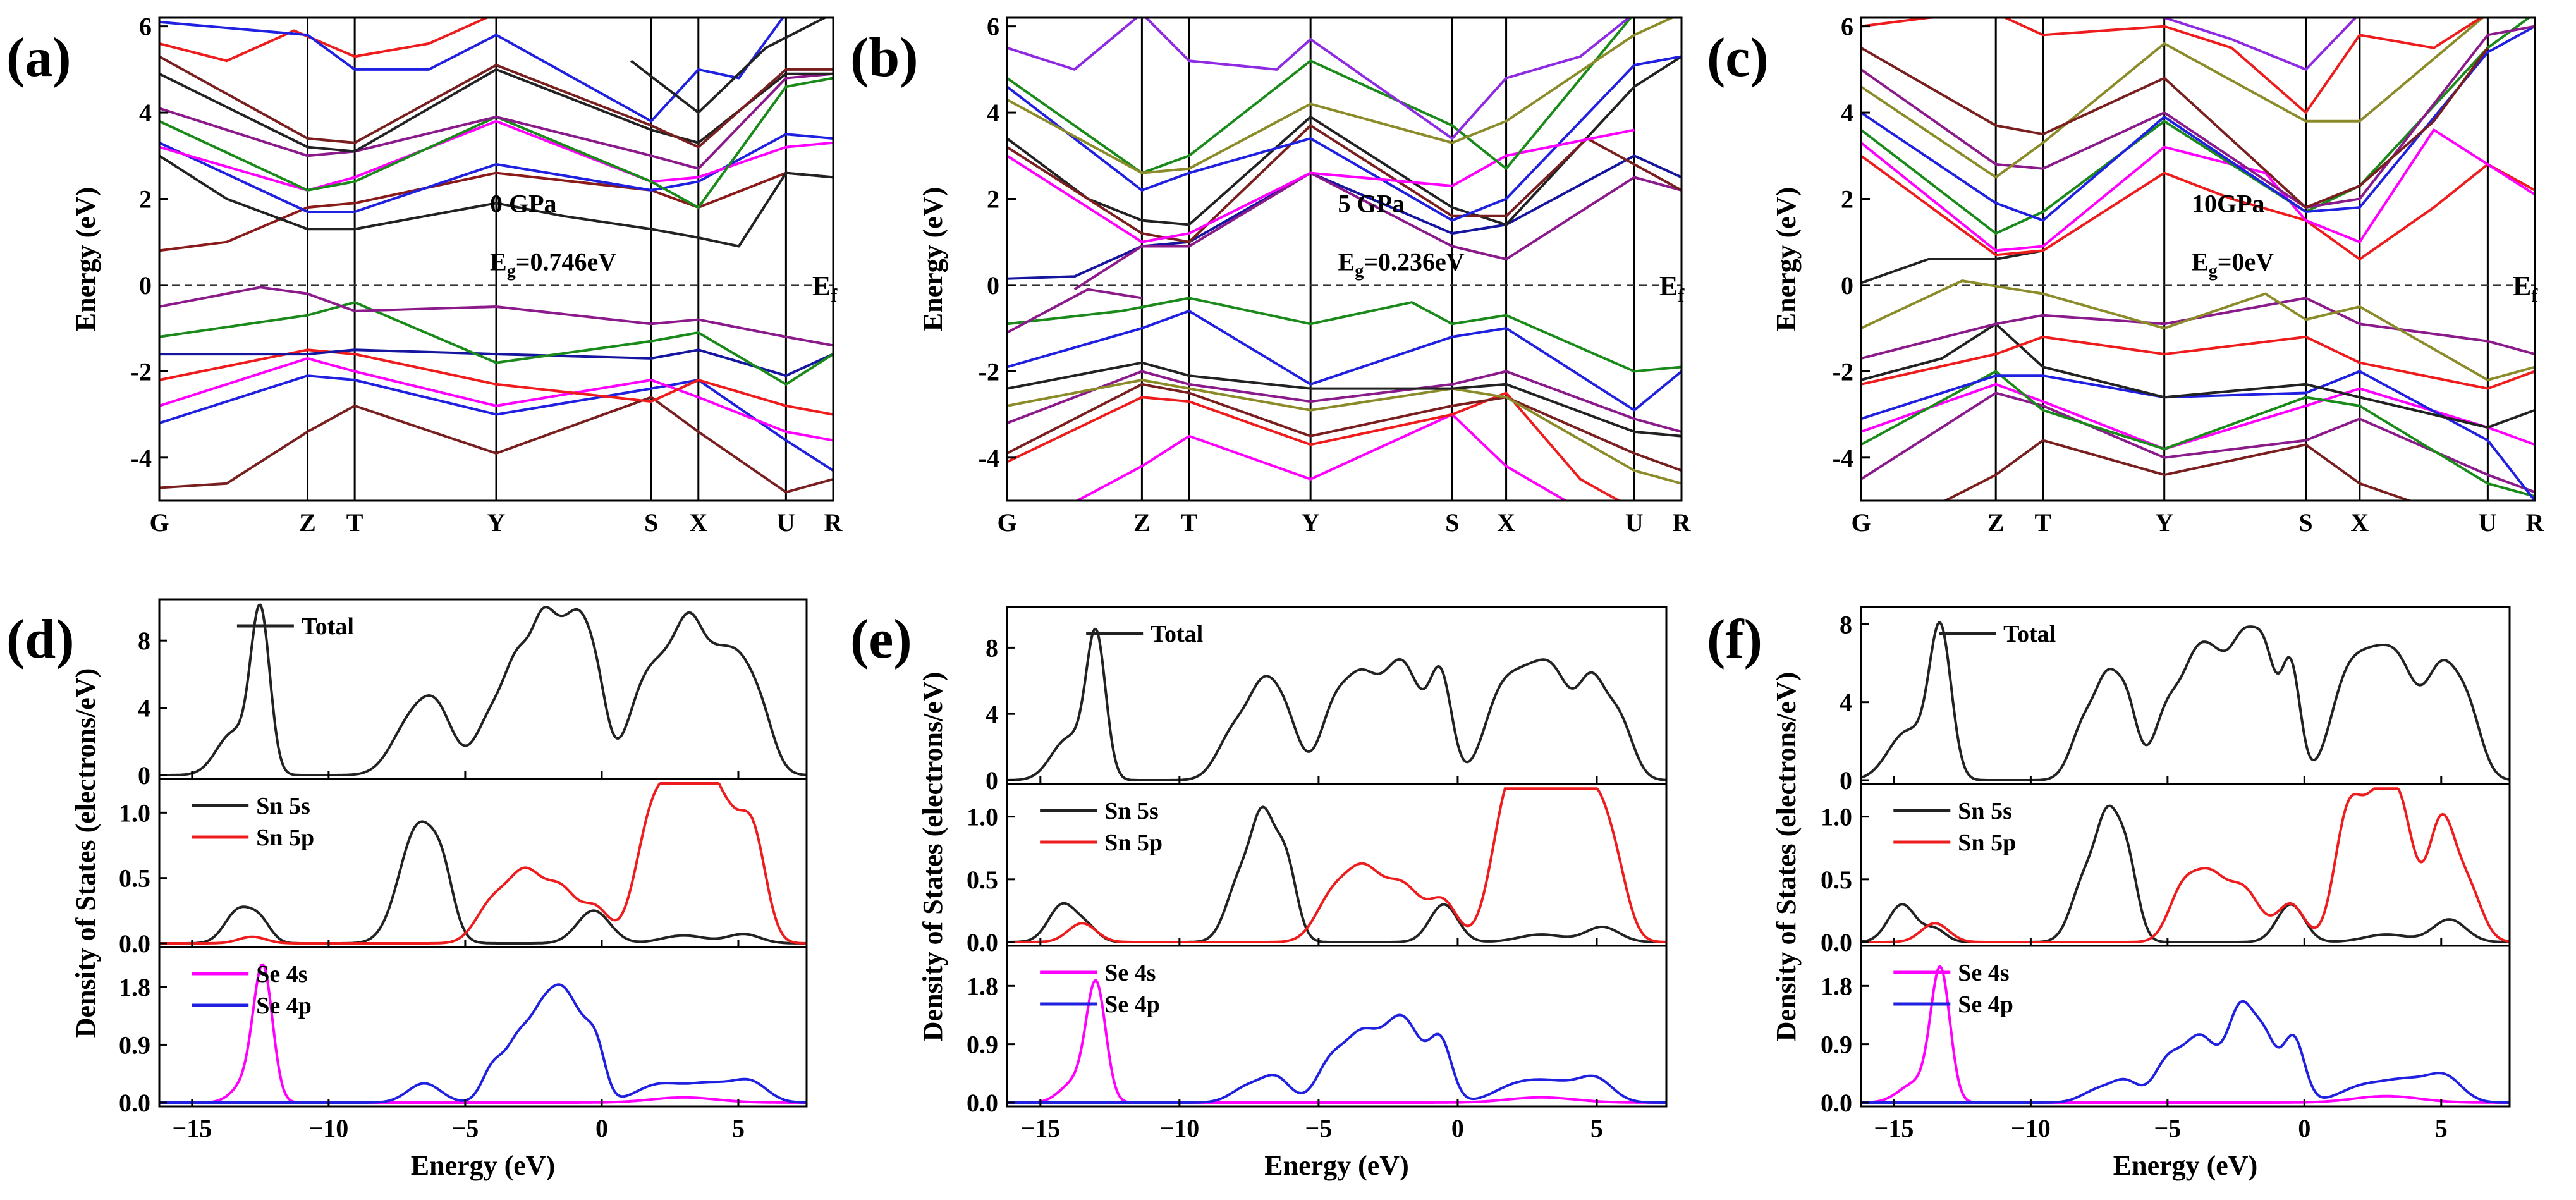 The width and height of the screenshot is (2576, 1200). Describe the element at coordinates (2042, 522) in the screenshot. I see `kpoint-label: T` at that location.